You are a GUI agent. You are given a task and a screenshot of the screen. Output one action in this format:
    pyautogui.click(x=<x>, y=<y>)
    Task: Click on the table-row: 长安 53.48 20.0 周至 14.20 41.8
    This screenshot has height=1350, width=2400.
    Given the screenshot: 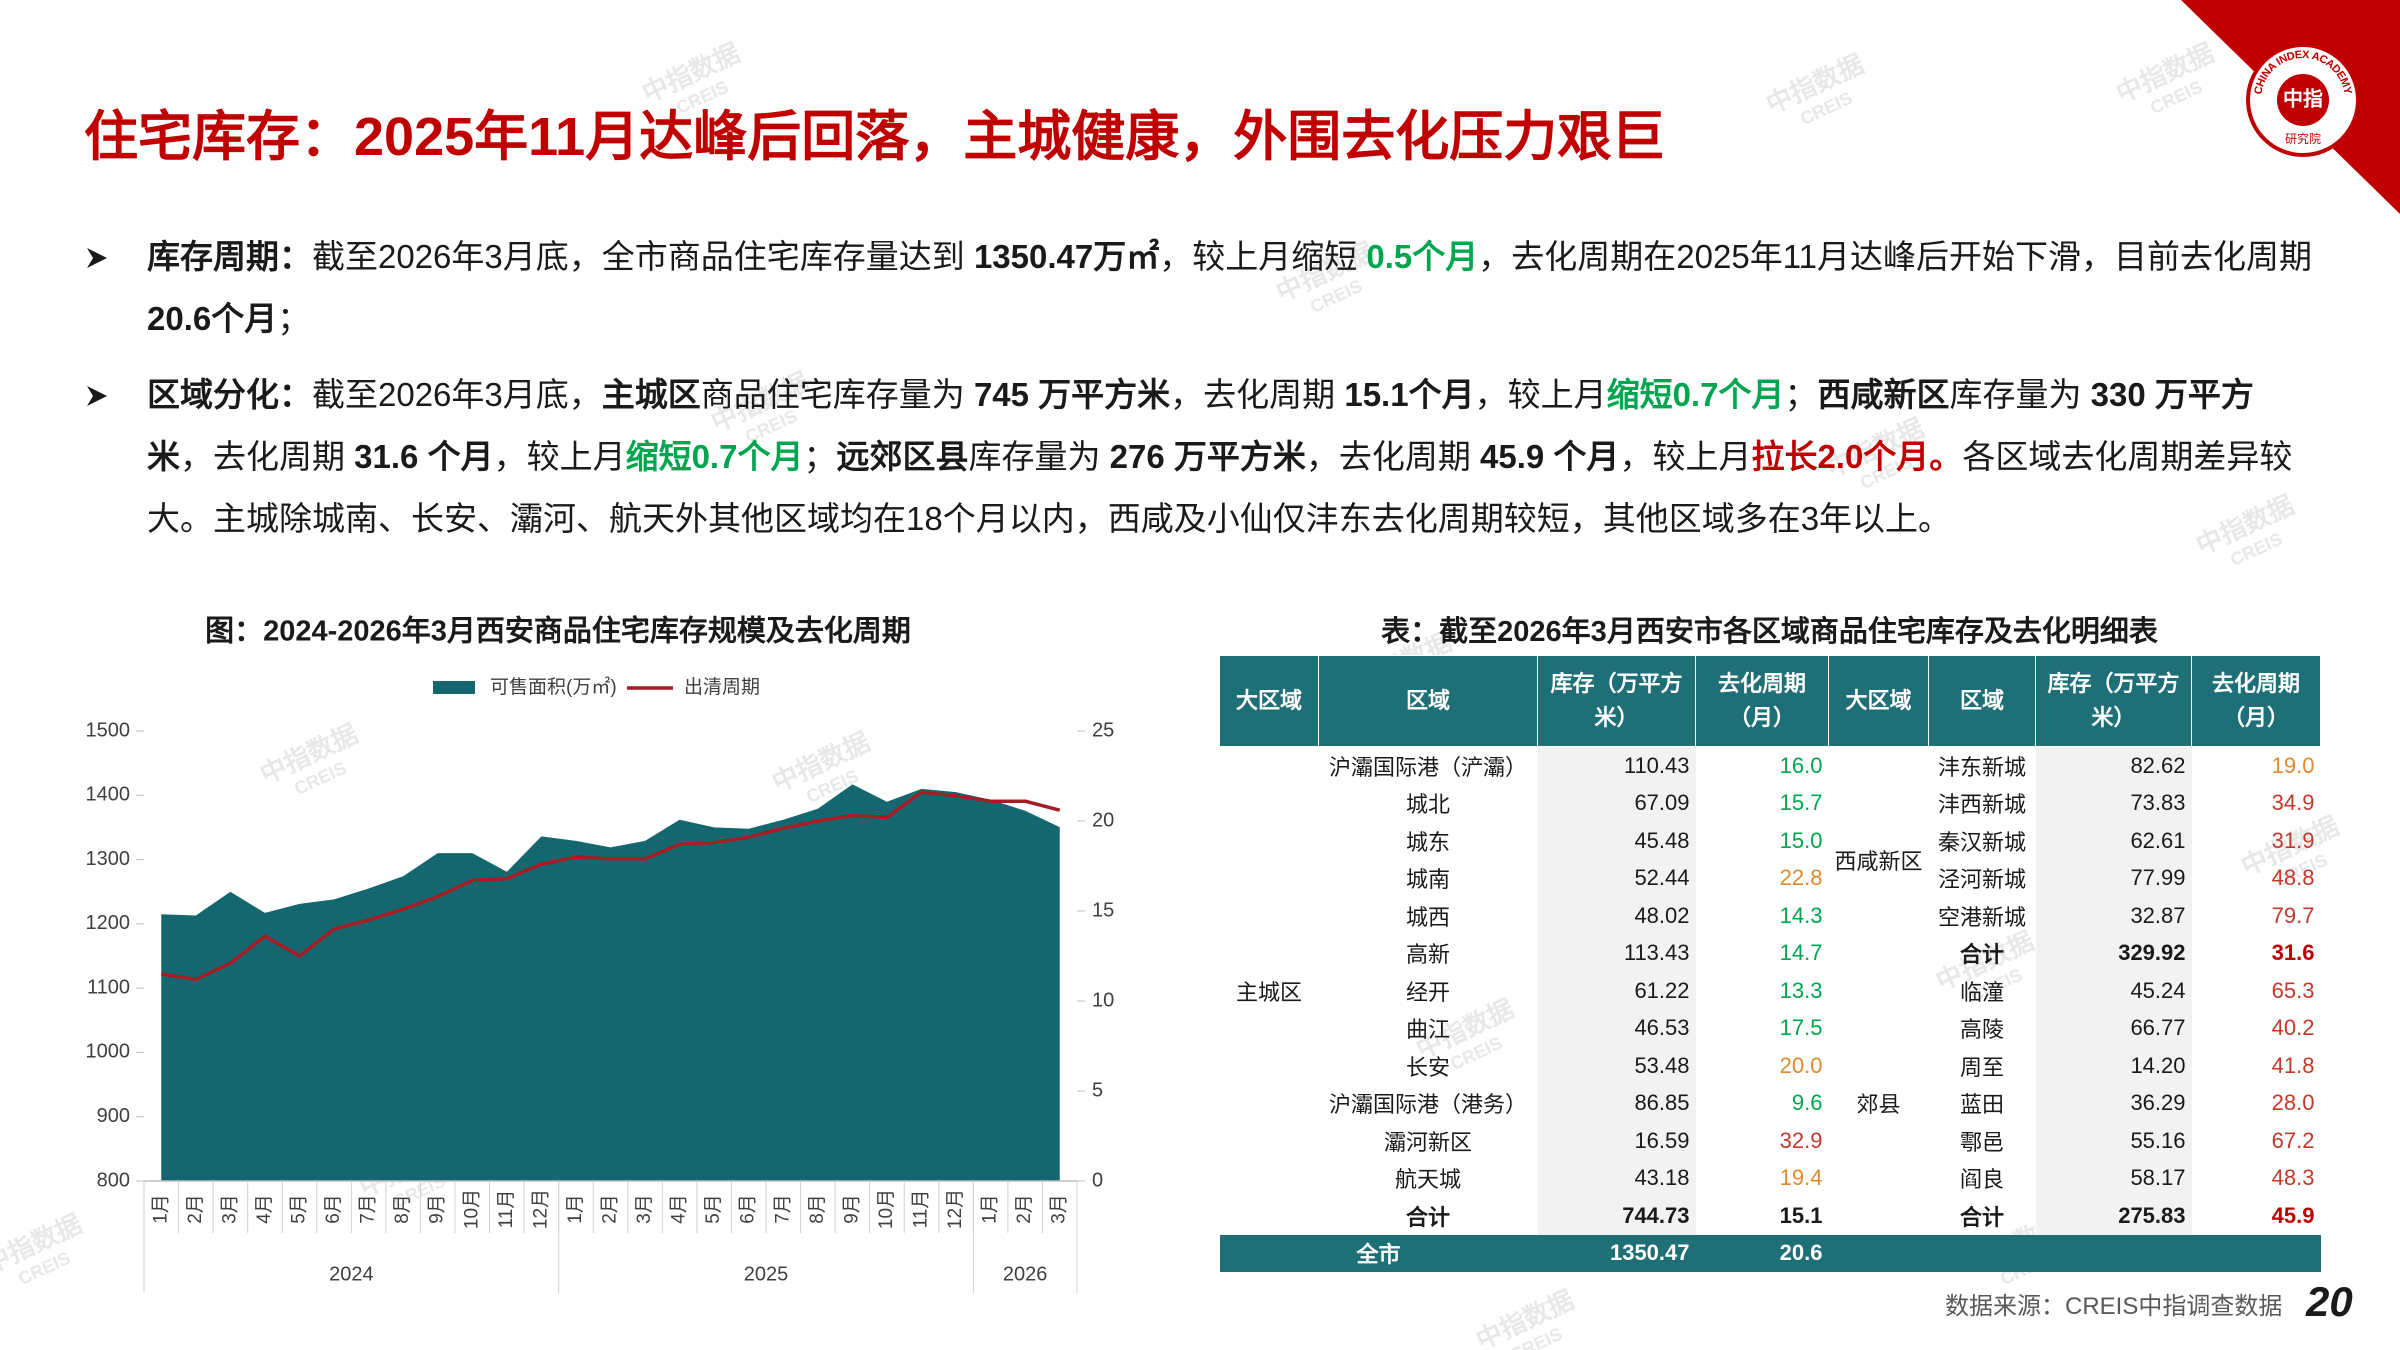 What is the action you would take?
    pyautogui.click(x=1770, y=1066)
    